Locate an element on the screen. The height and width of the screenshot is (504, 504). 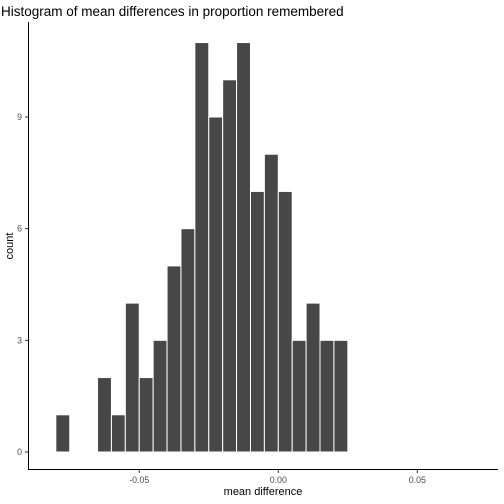
x-tick-label: -0.05 is located at coordinates (139, 480).